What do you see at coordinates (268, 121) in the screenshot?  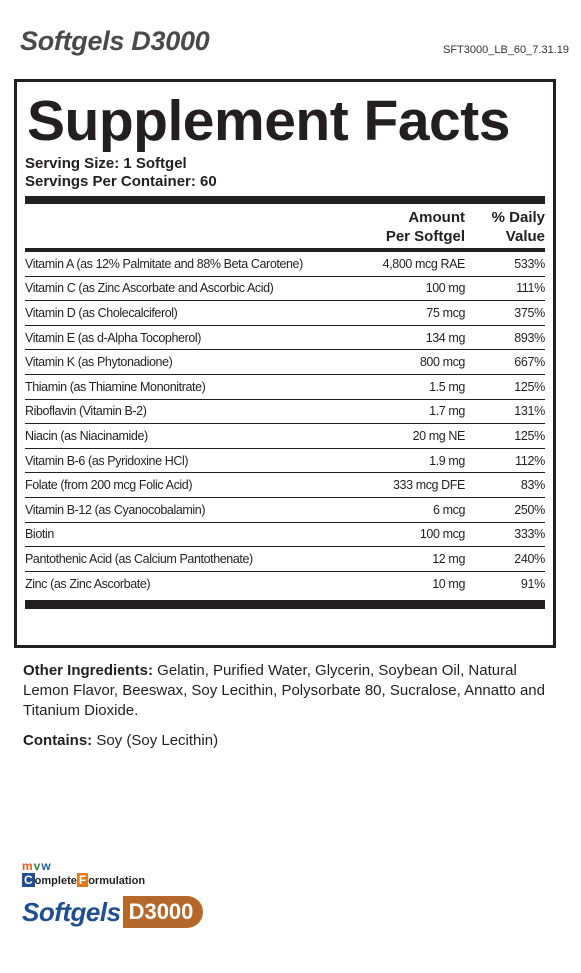 I see `supplement-facts-heading: Supplement Facts` at bounding box center [268, 121].